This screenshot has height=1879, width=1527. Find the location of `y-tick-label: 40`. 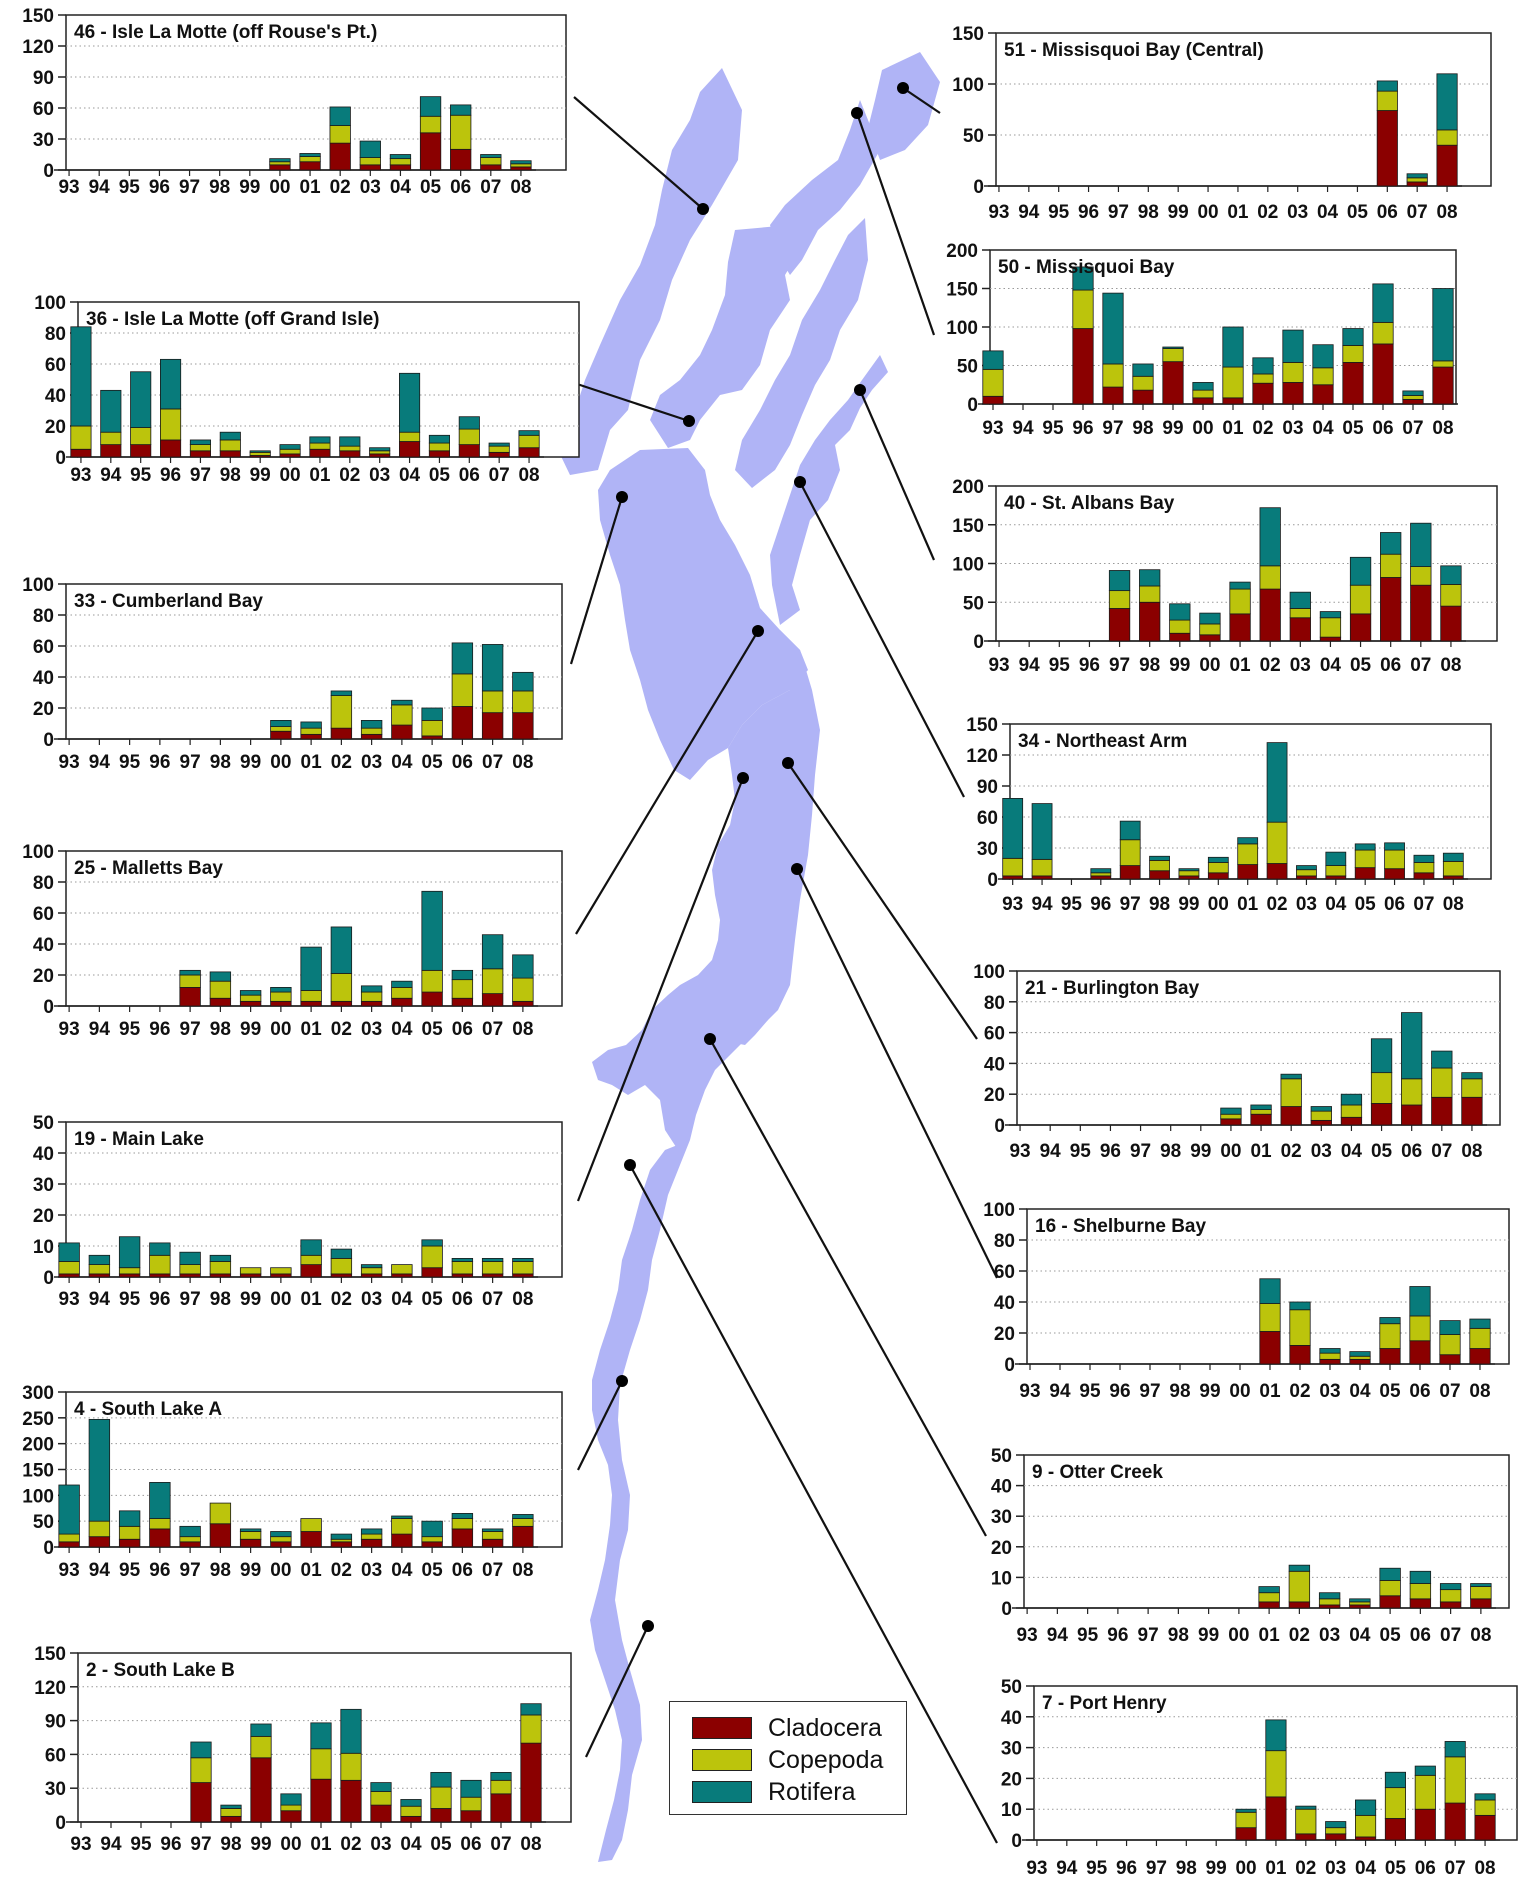

y-tick-label: 40 is located at coordinates (994, 1064).